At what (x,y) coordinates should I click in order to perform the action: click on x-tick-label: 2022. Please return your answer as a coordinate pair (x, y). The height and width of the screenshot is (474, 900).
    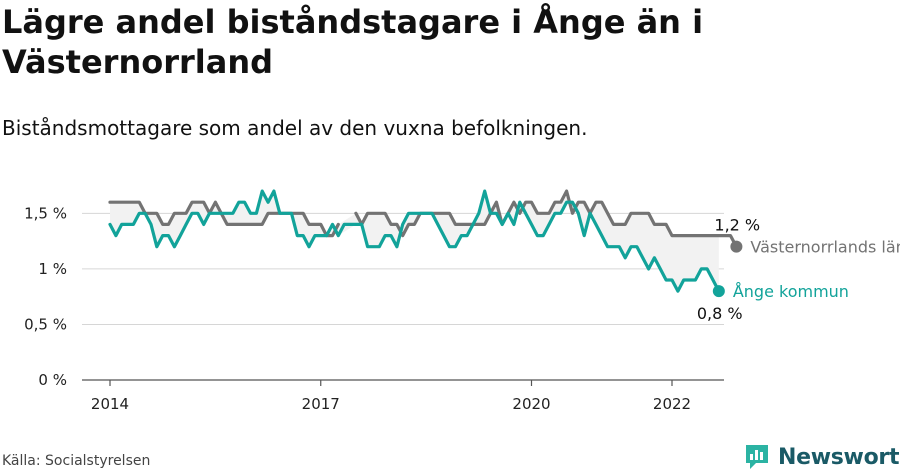
    Looking at the image, I should click on (672, 404).